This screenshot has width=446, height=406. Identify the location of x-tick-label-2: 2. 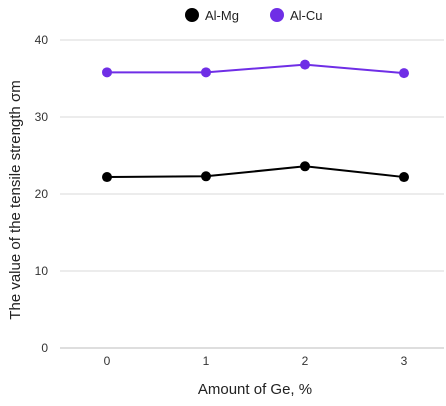
(305, 361).